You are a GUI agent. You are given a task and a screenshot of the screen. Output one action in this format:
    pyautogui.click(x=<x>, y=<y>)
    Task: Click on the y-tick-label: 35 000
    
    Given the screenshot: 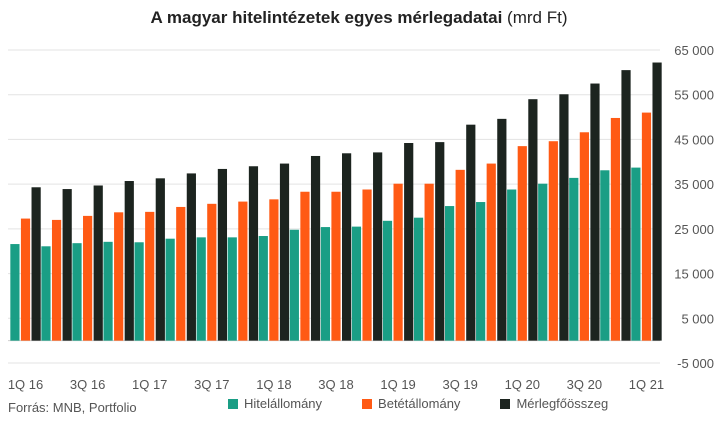 What is the action you would take?
    pyautogui.click(x=694, y=184)
    